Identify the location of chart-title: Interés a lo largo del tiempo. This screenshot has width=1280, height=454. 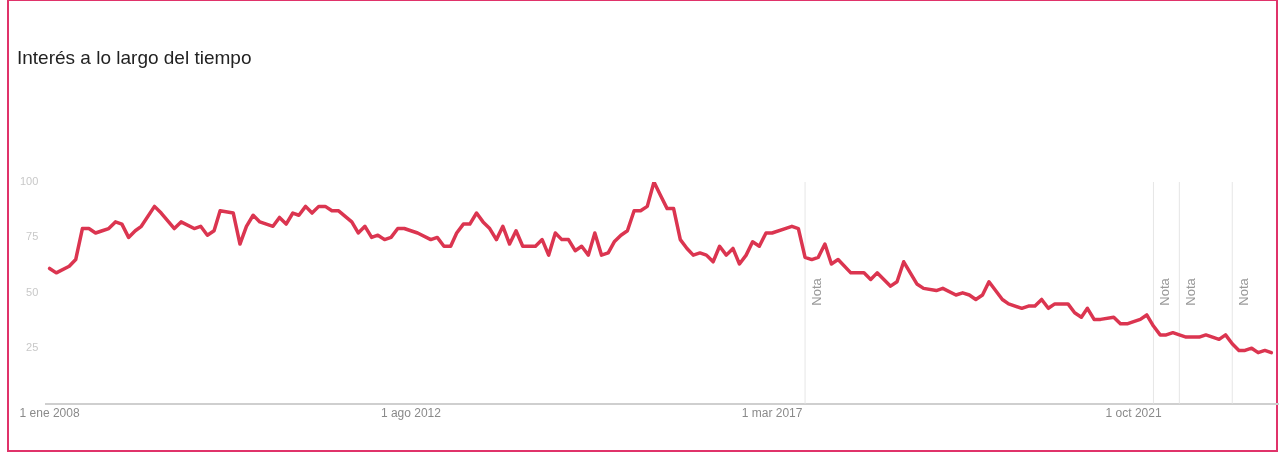
(134, 58).